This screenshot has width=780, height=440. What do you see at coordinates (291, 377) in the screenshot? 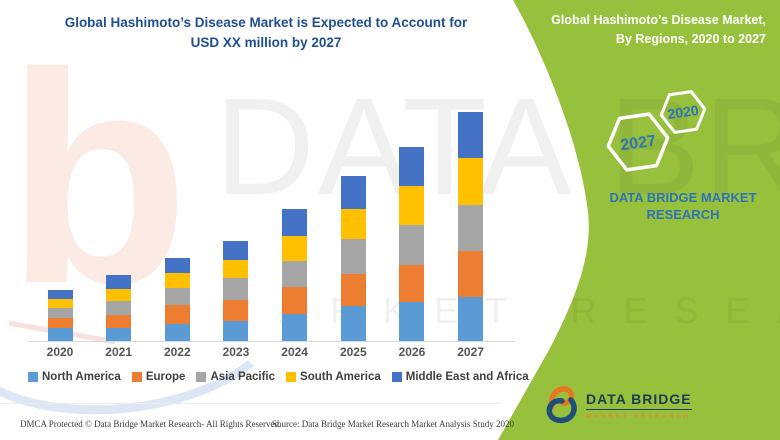
I see `legend-swatch-south-america` at bounding box center [291, 377].